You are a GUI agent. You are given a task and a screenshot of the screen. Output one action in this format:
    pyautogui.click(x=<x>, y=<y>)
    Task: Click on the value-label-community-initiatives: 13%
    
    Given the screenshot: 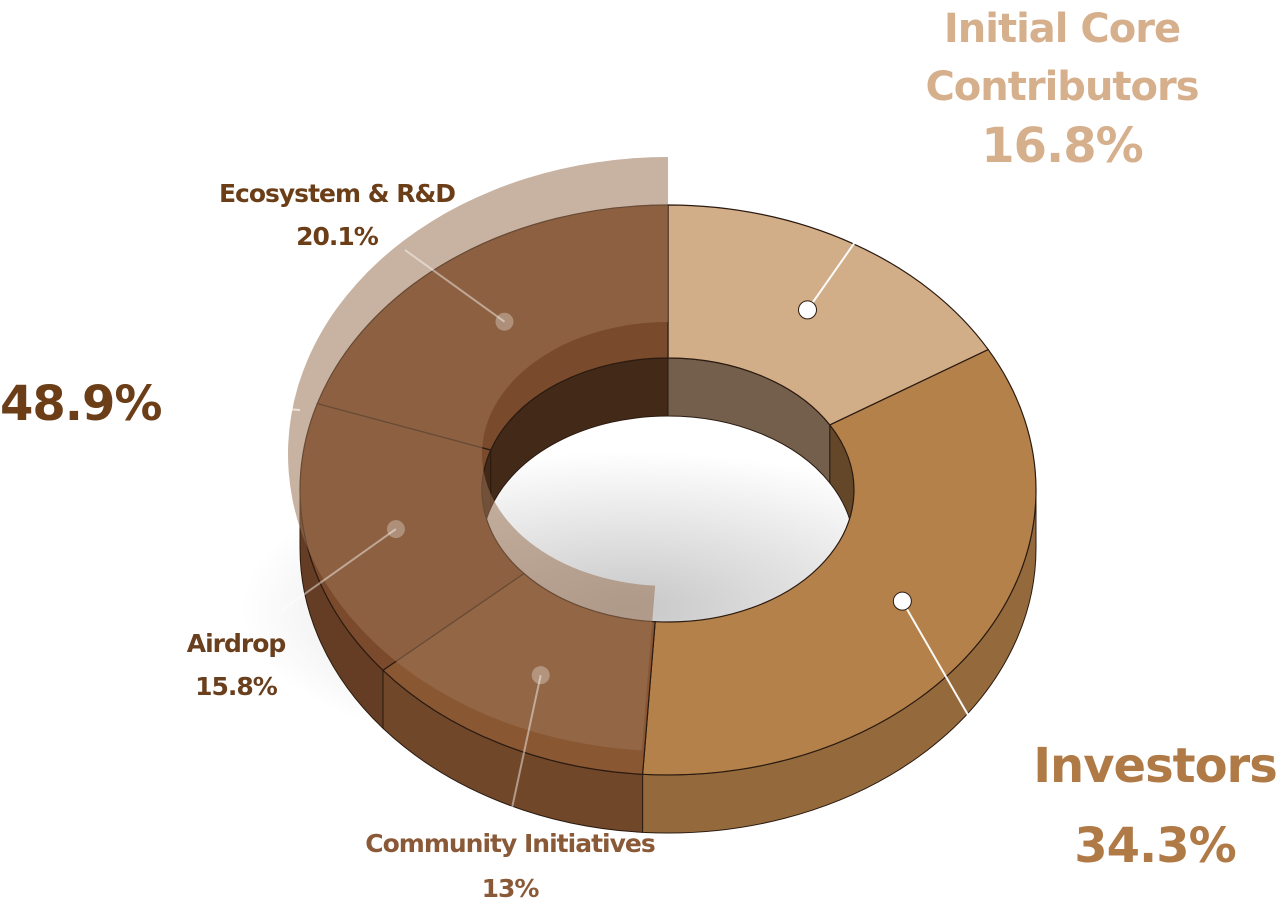 What is the action you would take?
    pyautogui.click(x=511, y=888)
    